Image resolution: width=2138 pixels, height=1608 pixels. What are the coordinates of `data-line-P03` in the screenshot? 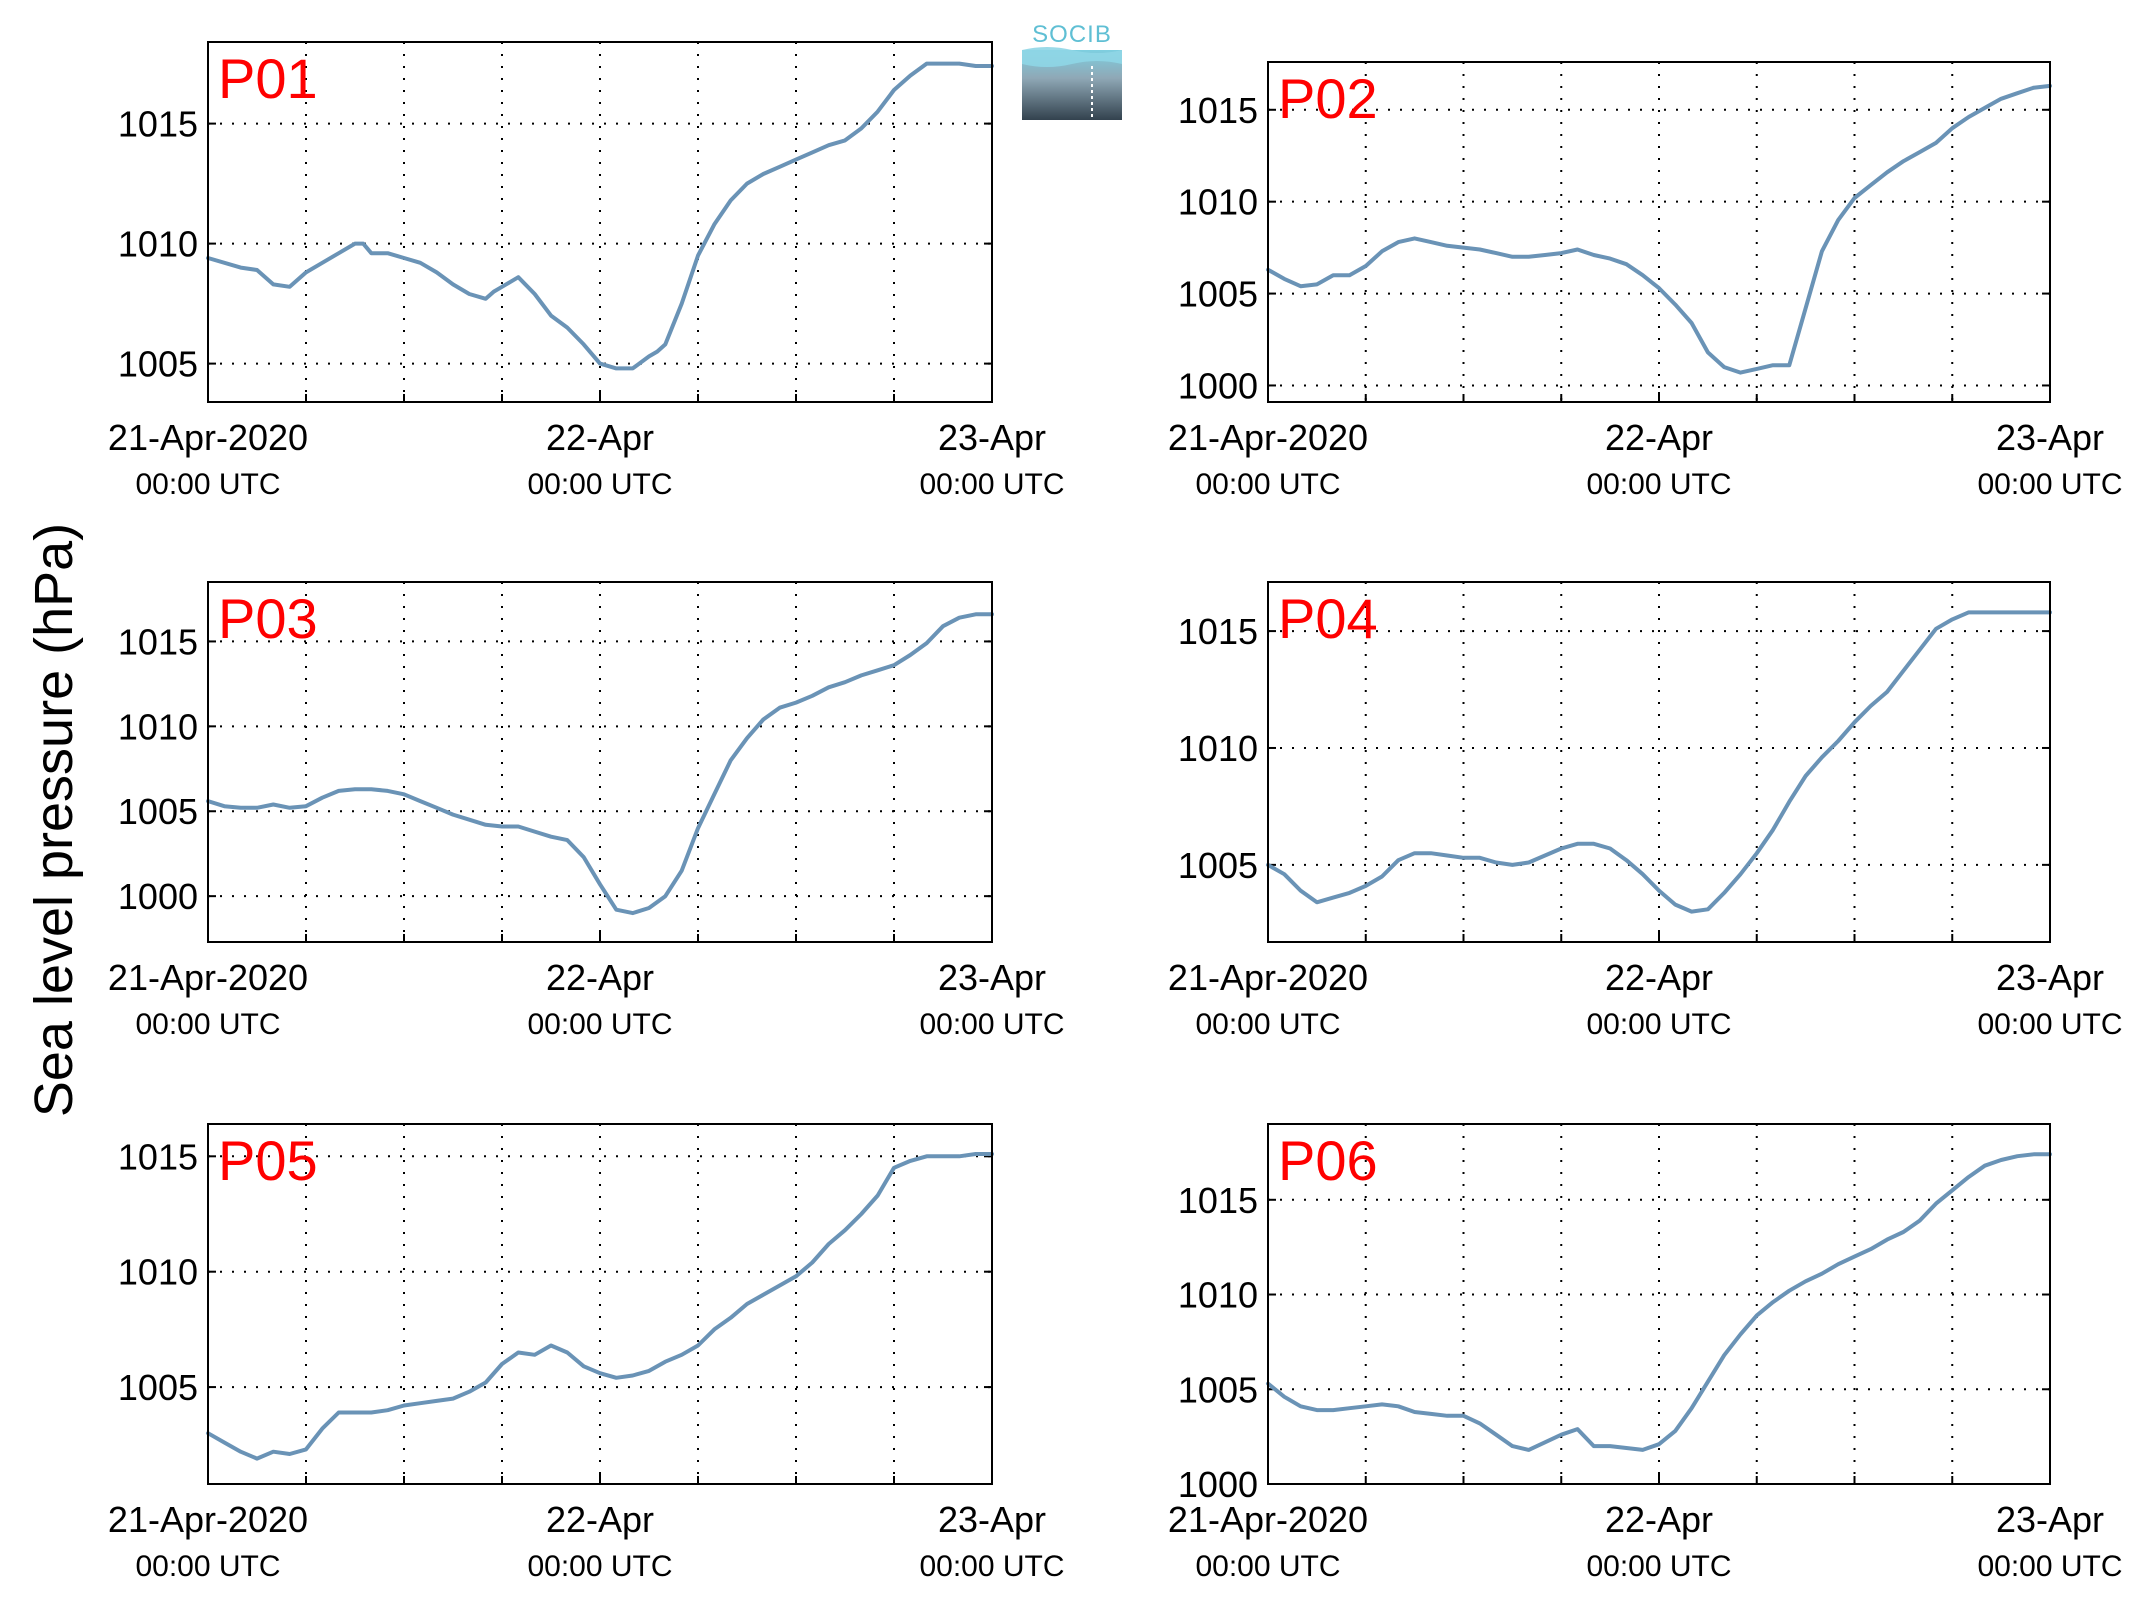 It's located at (600, 764).